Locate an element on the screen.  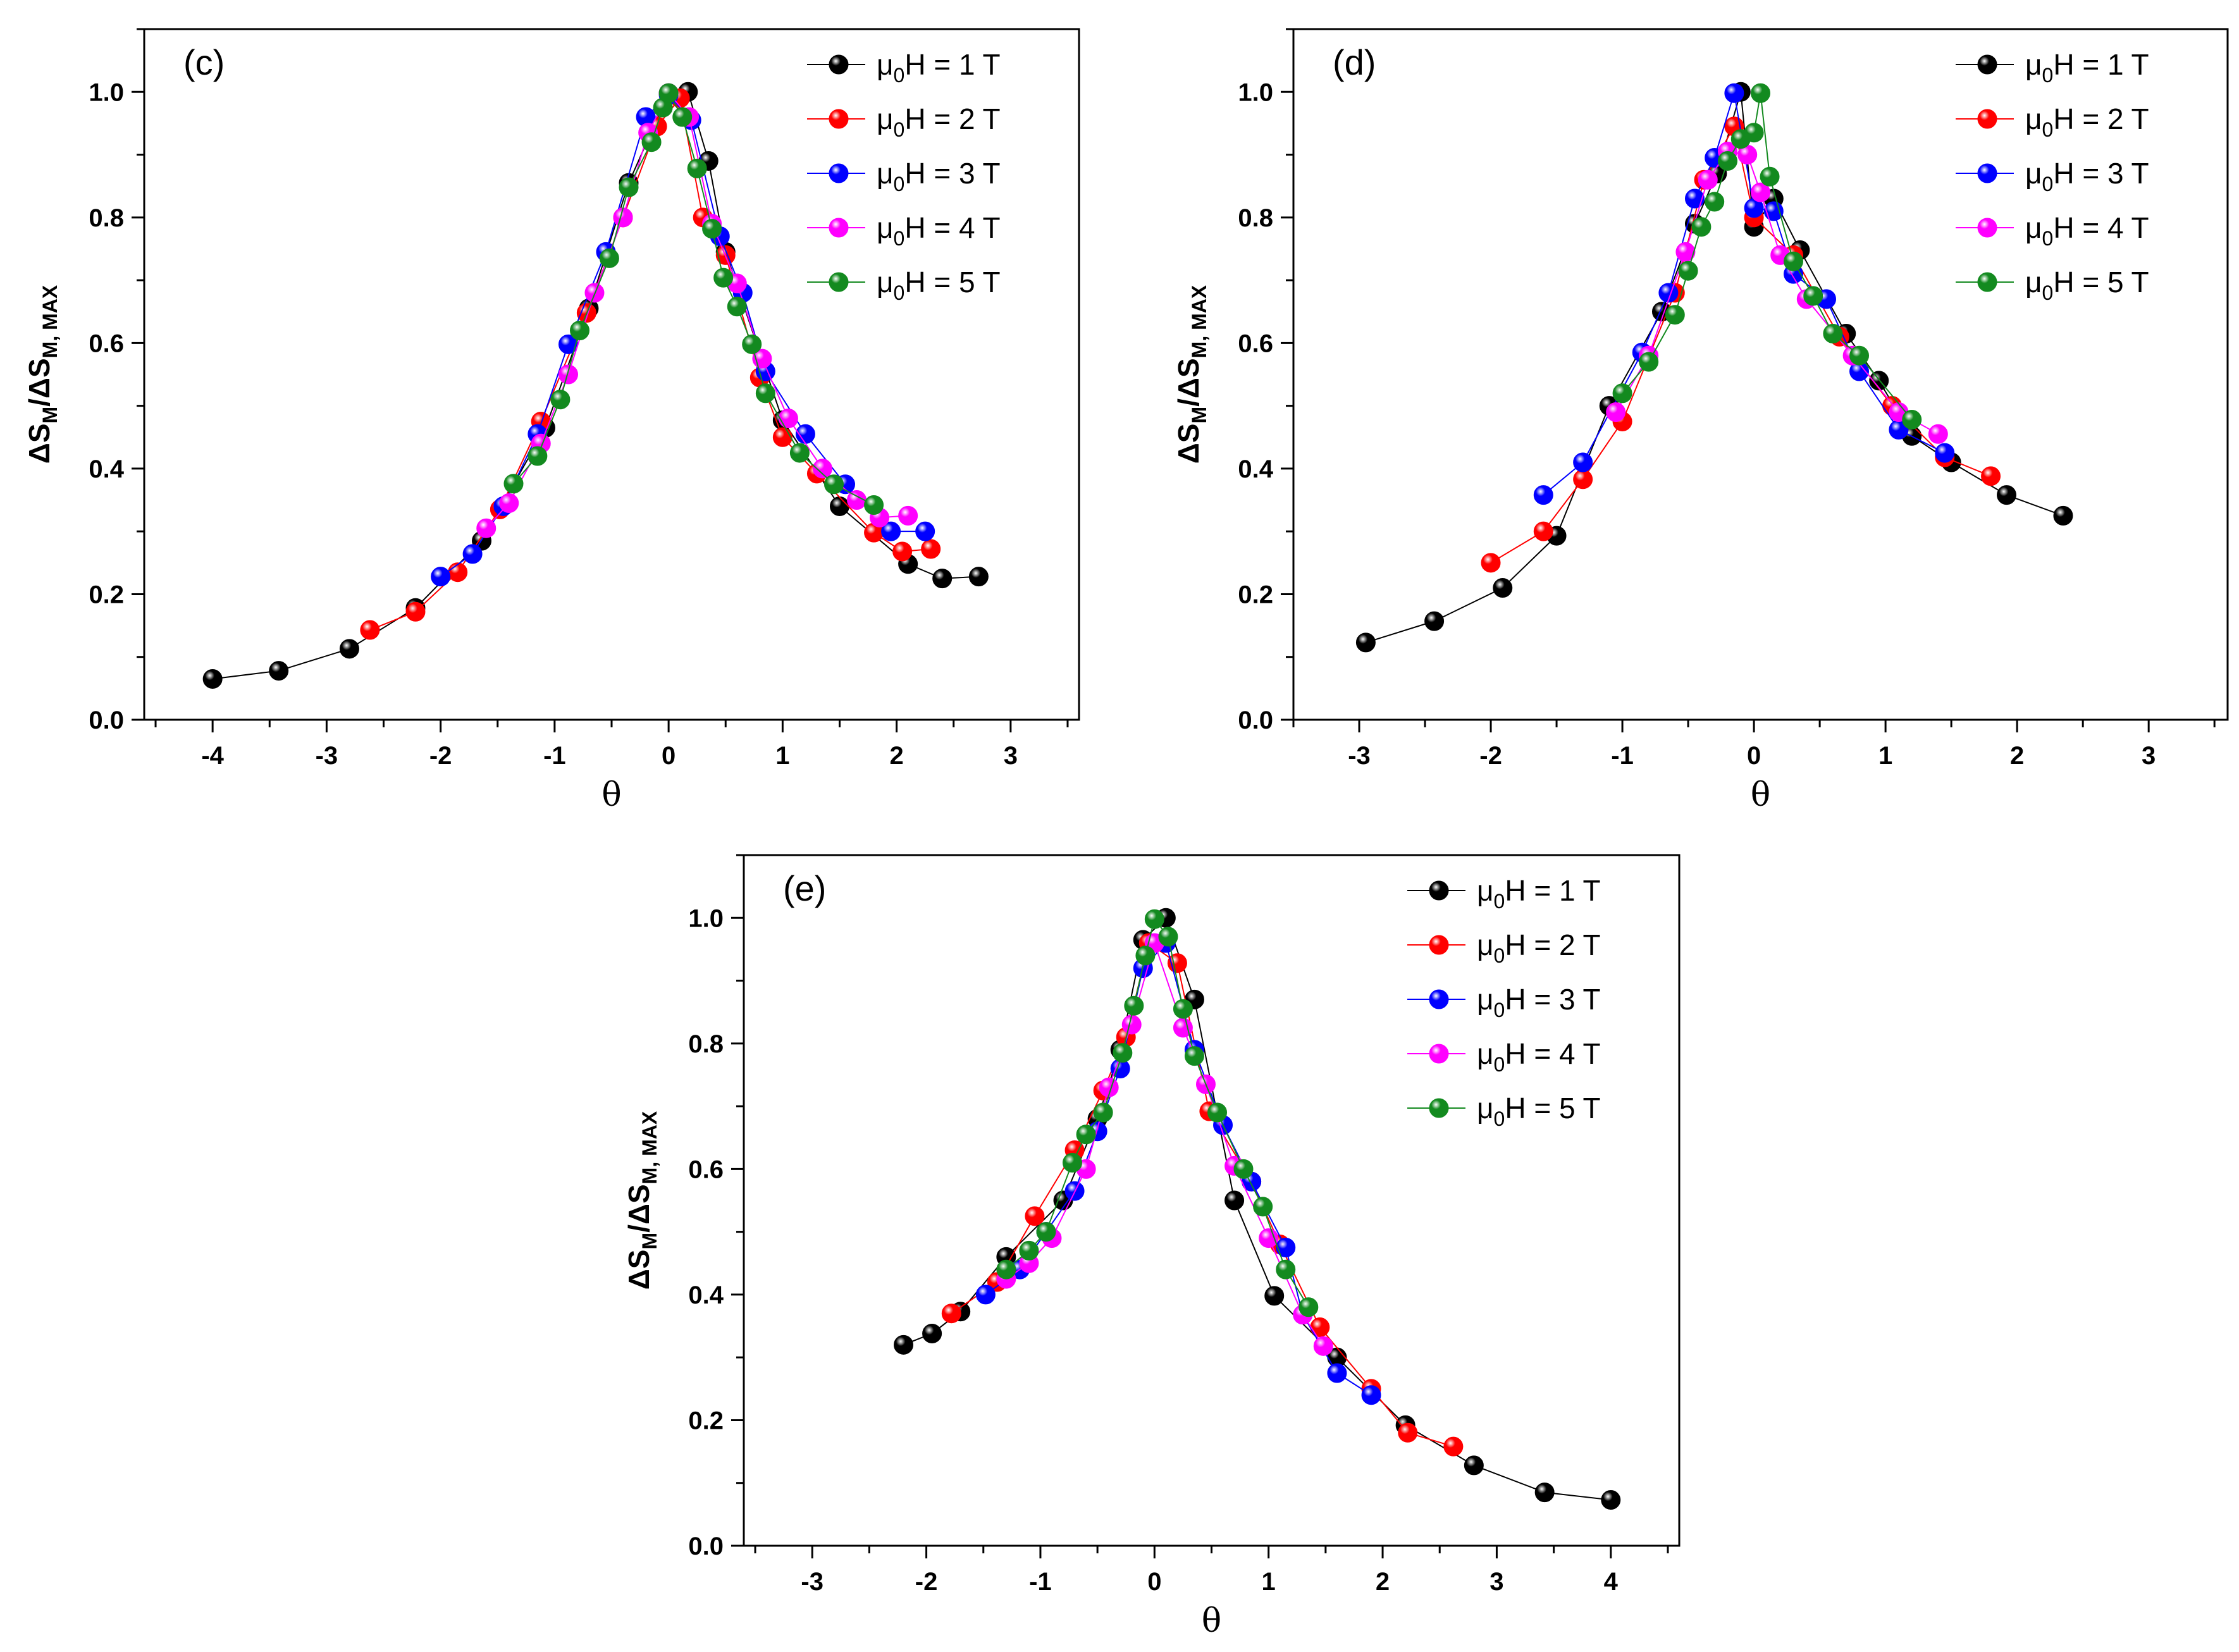
panel-label: (e) is located at coordinates (804, 888).